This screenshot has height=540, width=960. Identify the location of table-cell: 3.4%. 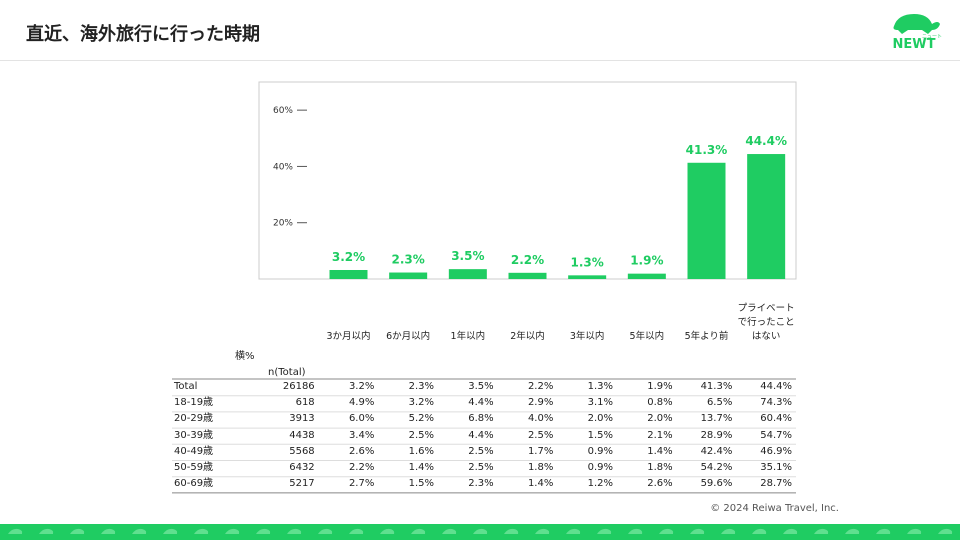
(361, 435).